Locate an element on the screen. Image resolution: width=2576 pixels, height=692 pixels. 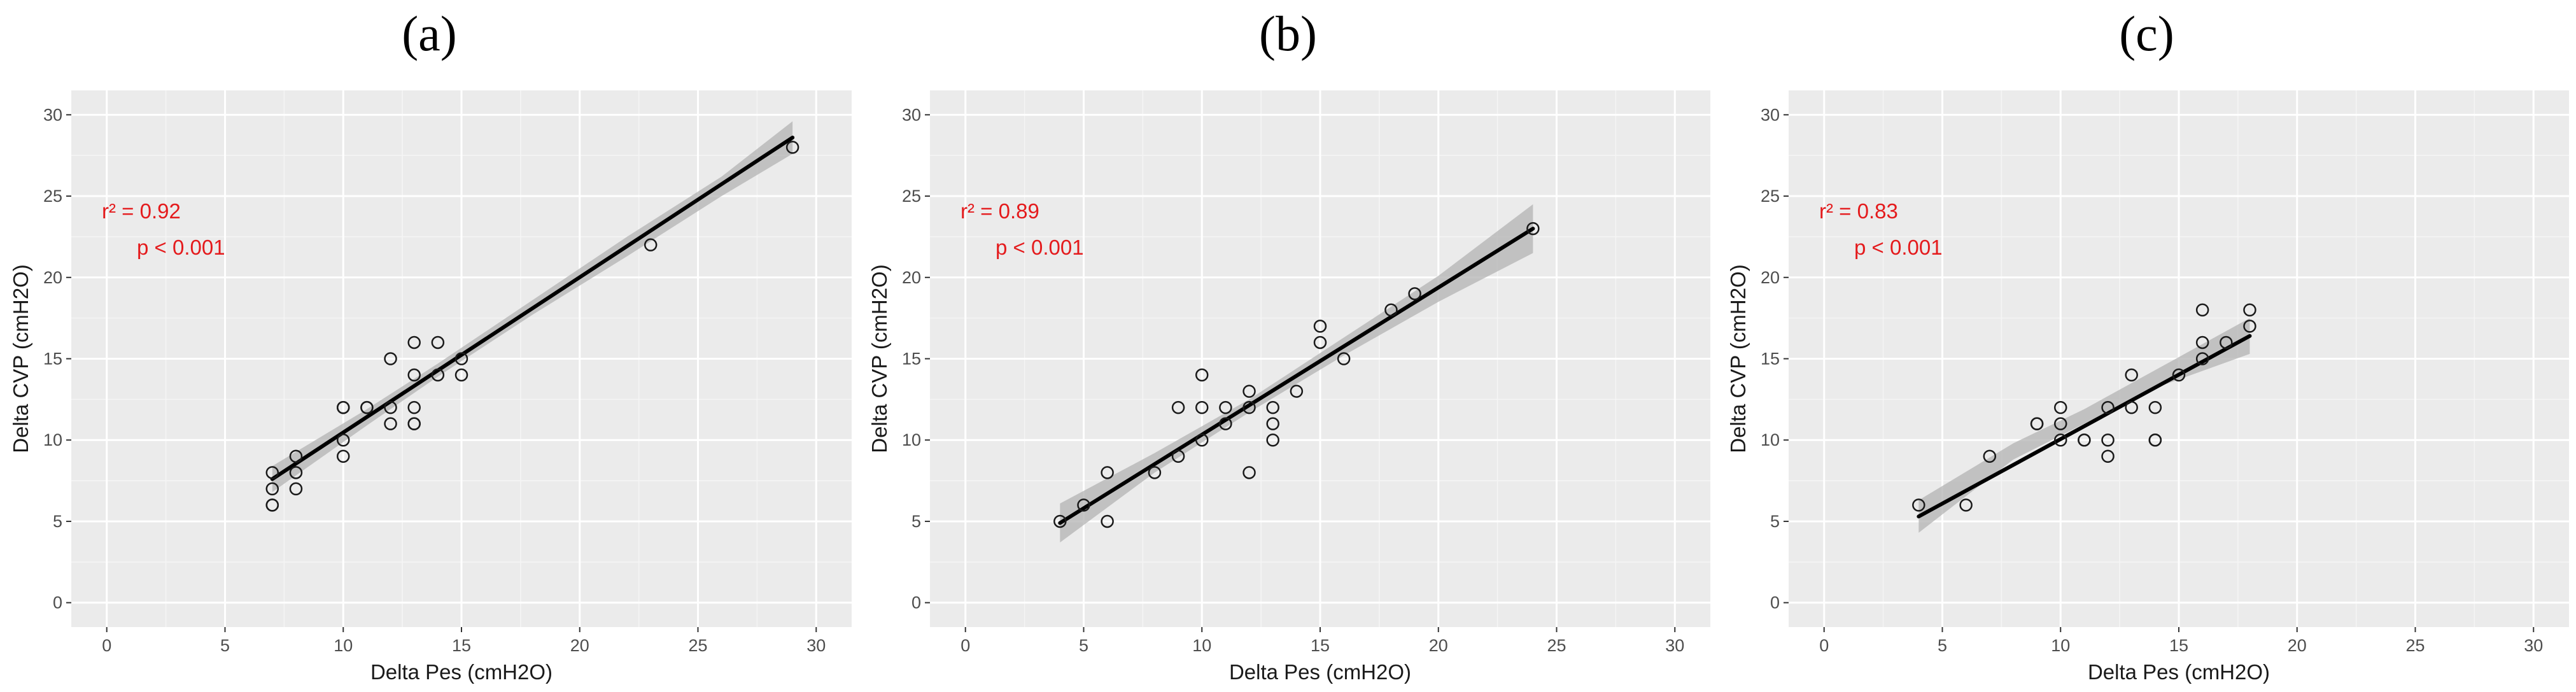
r-squared-label: r² = 0.89 is located at coordinates (1000, 211).